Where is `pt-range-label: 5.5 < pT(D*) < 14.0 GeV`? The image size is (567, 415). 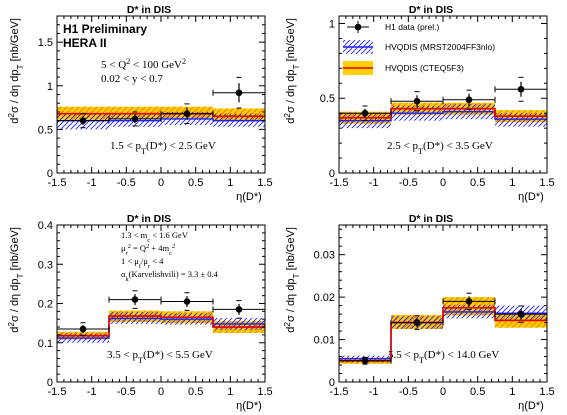 pt-range-label: 5.5 < pT(D*) < 14.0 GeV is located at coordinates (443, 357).